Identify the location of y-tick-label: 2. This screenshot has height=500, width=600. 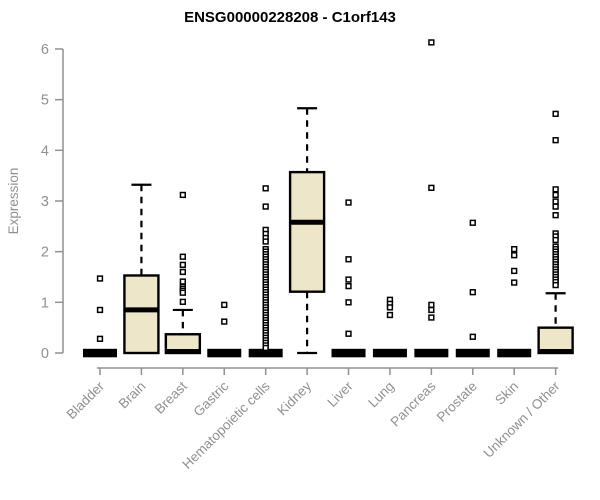
(45, 253).